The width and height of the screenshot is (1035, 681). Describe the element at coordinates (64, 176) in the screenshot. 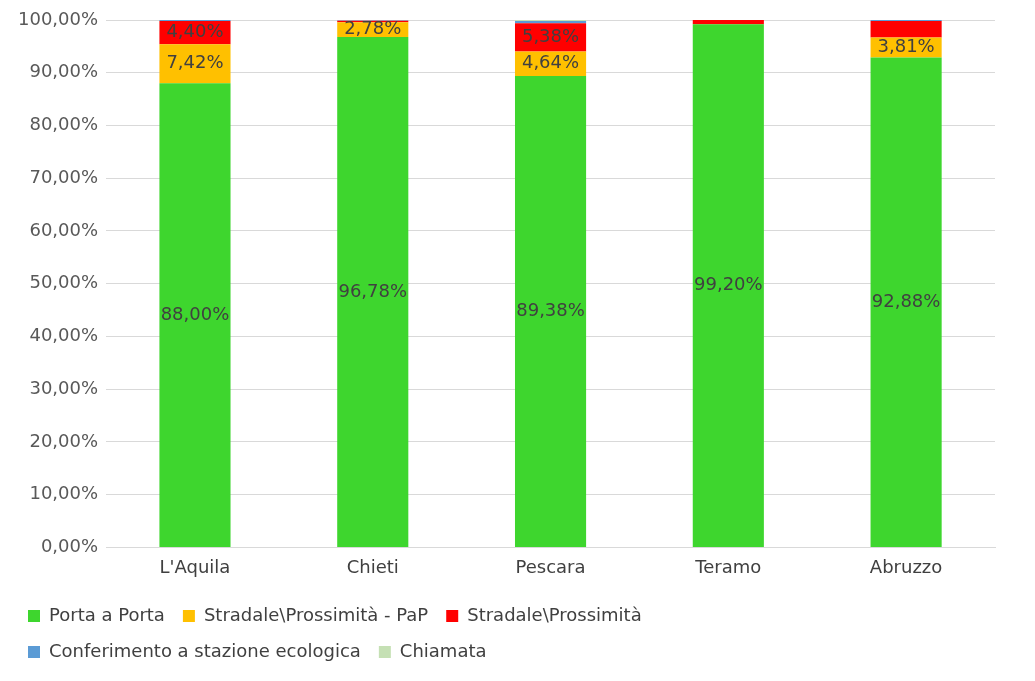

I see `y-tick-label: 70,00%` at that location.